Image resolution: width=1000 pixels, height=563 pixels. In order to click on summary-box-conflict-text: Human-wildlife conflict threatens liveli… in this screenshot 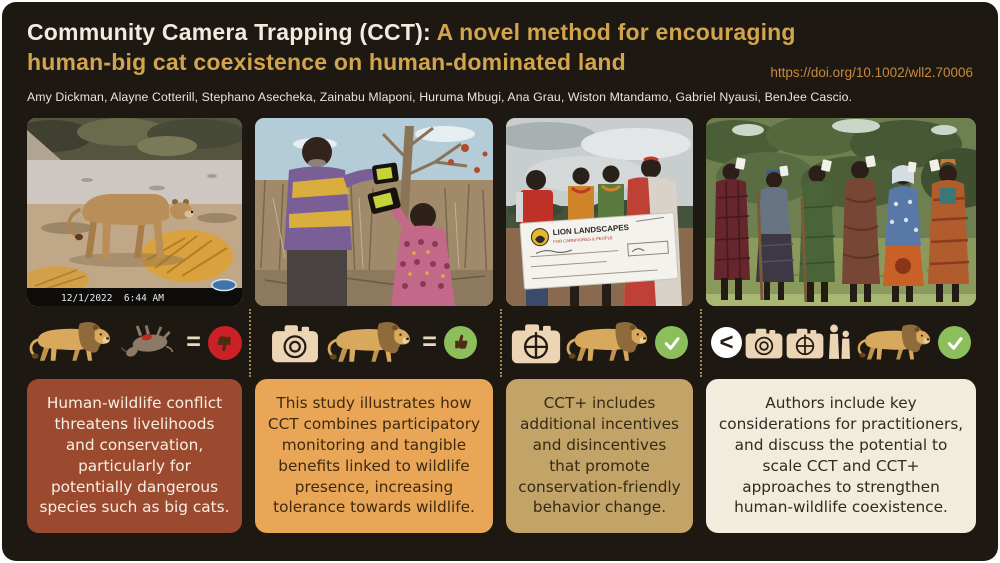, I will do `click(134, 455)`.